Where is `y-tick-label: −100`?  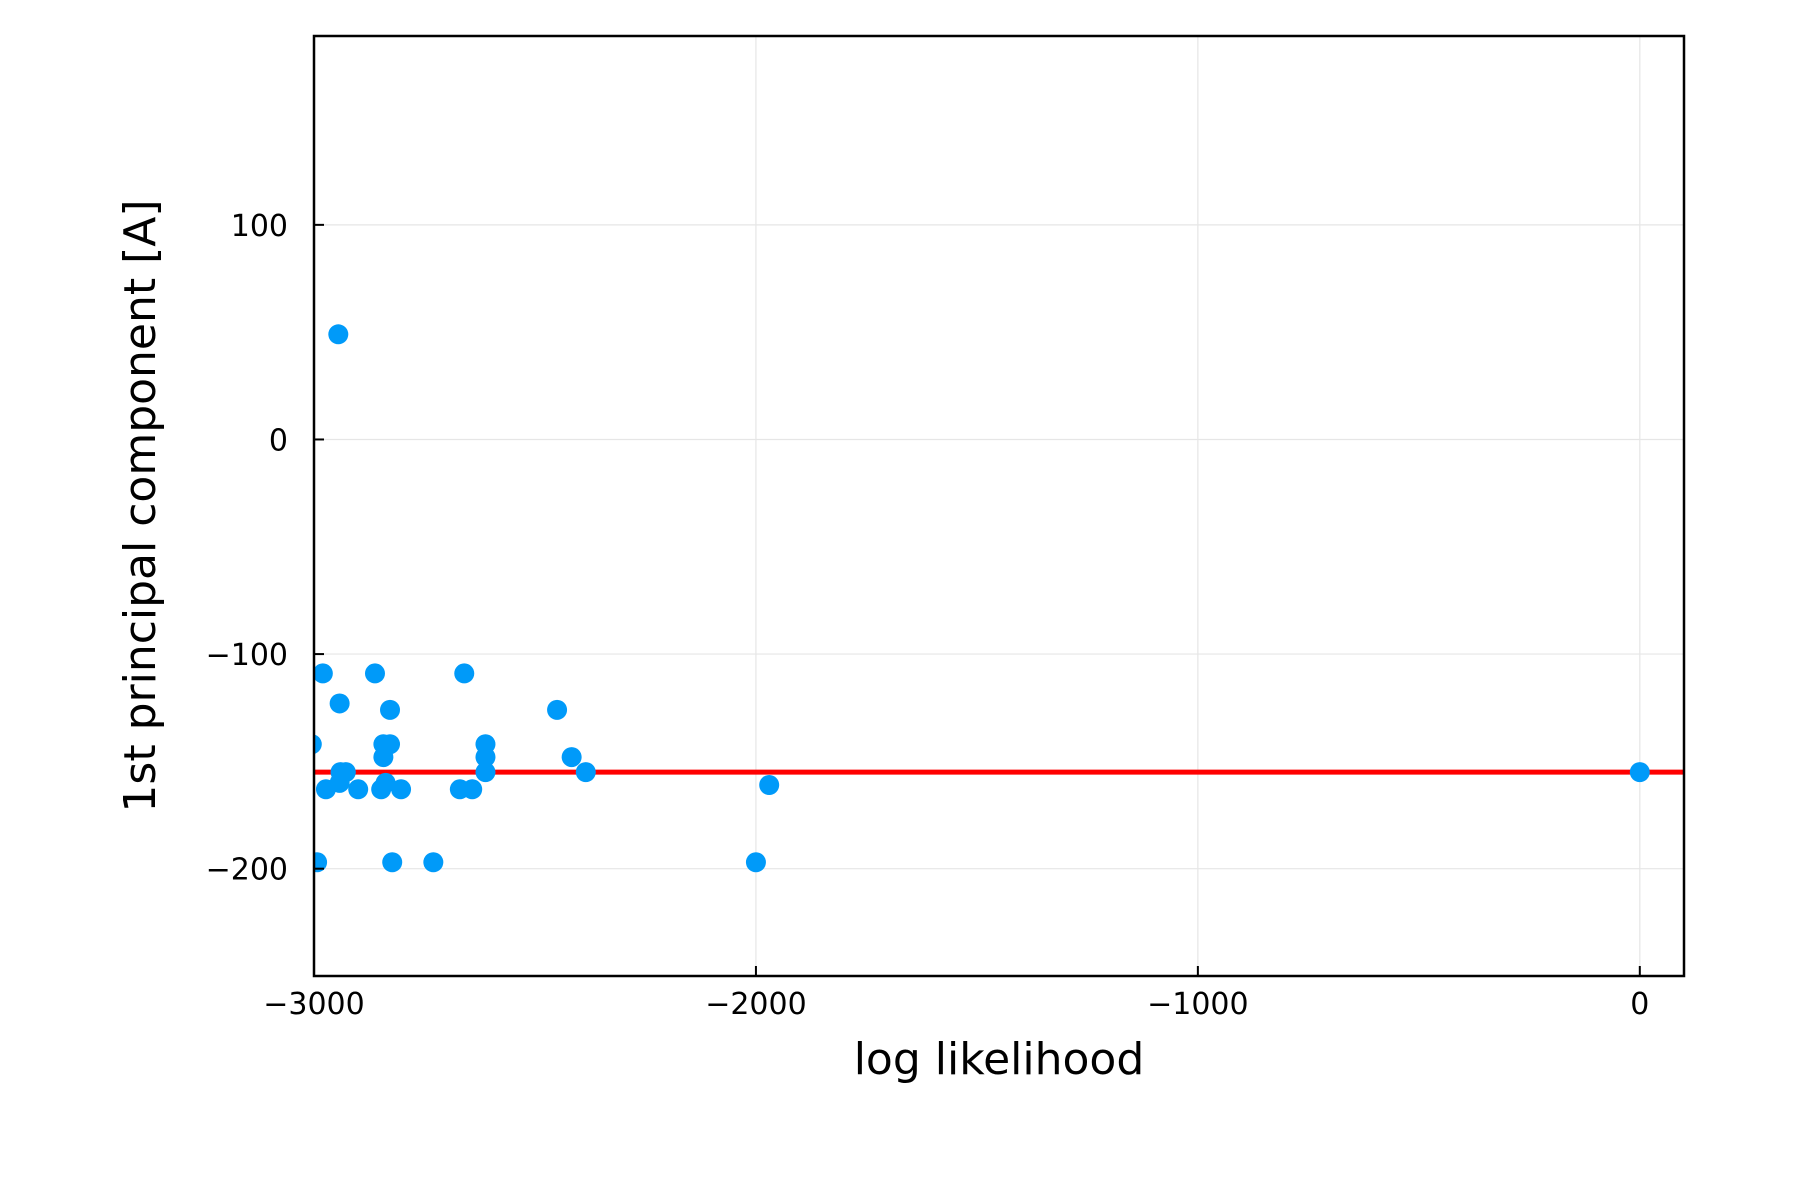 y-tick-label: −100 is located at coordinates (247, 655).